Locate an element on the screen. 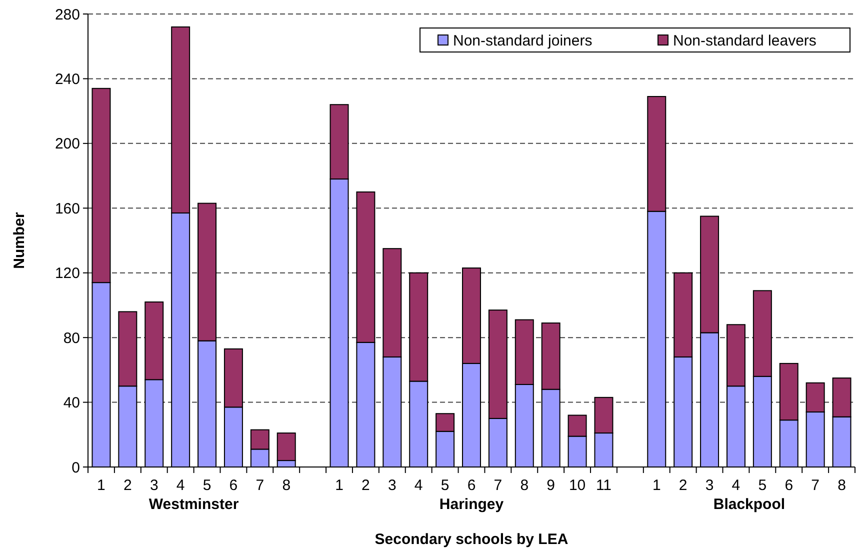  y-tick-label: 80 is located at coordinates (71, 338).